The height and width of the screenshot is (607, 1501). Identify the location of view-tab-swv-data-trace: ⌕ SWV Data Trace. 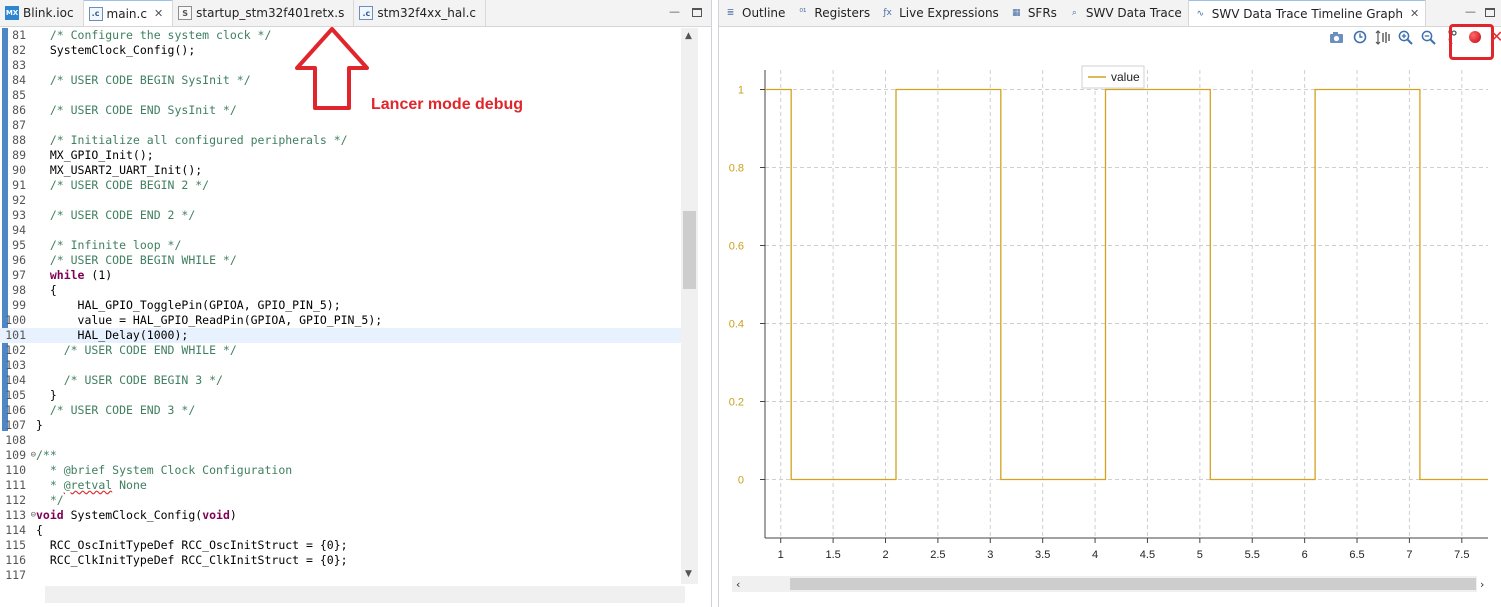
(1125, 13).